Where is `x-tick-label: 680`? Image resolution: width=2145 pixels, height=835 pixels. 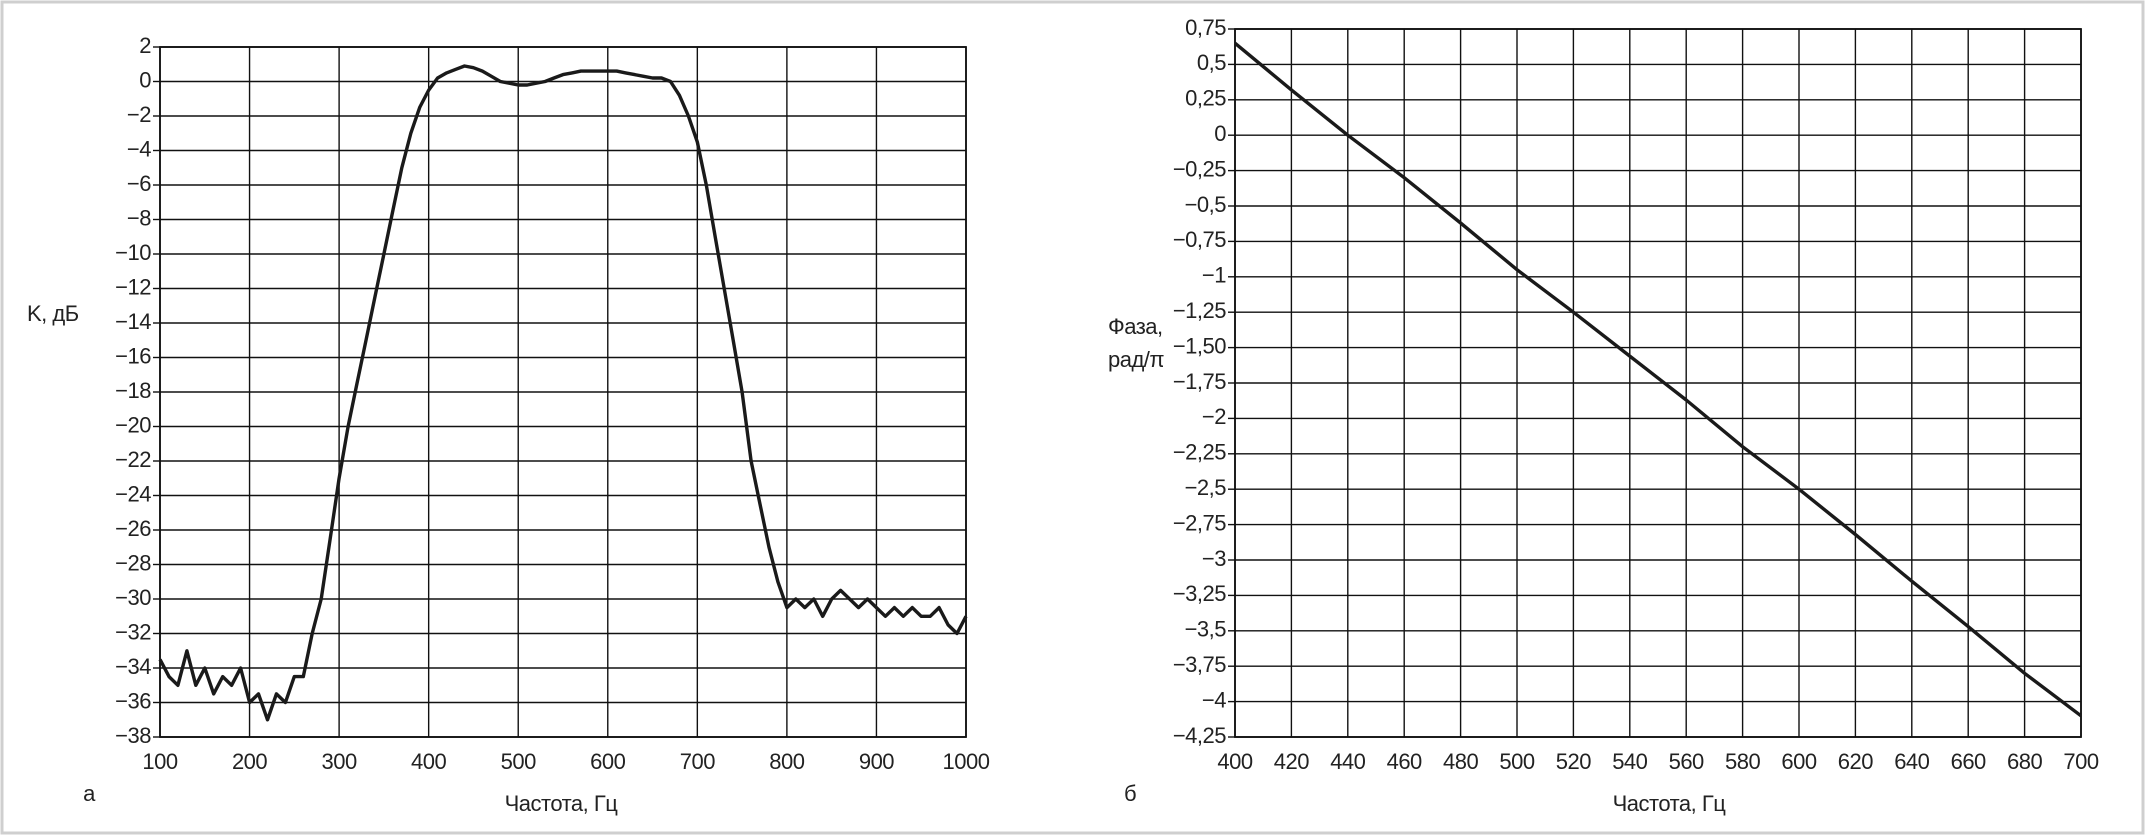
x-tick-label: 680 is located at coordinates (2024, 761).